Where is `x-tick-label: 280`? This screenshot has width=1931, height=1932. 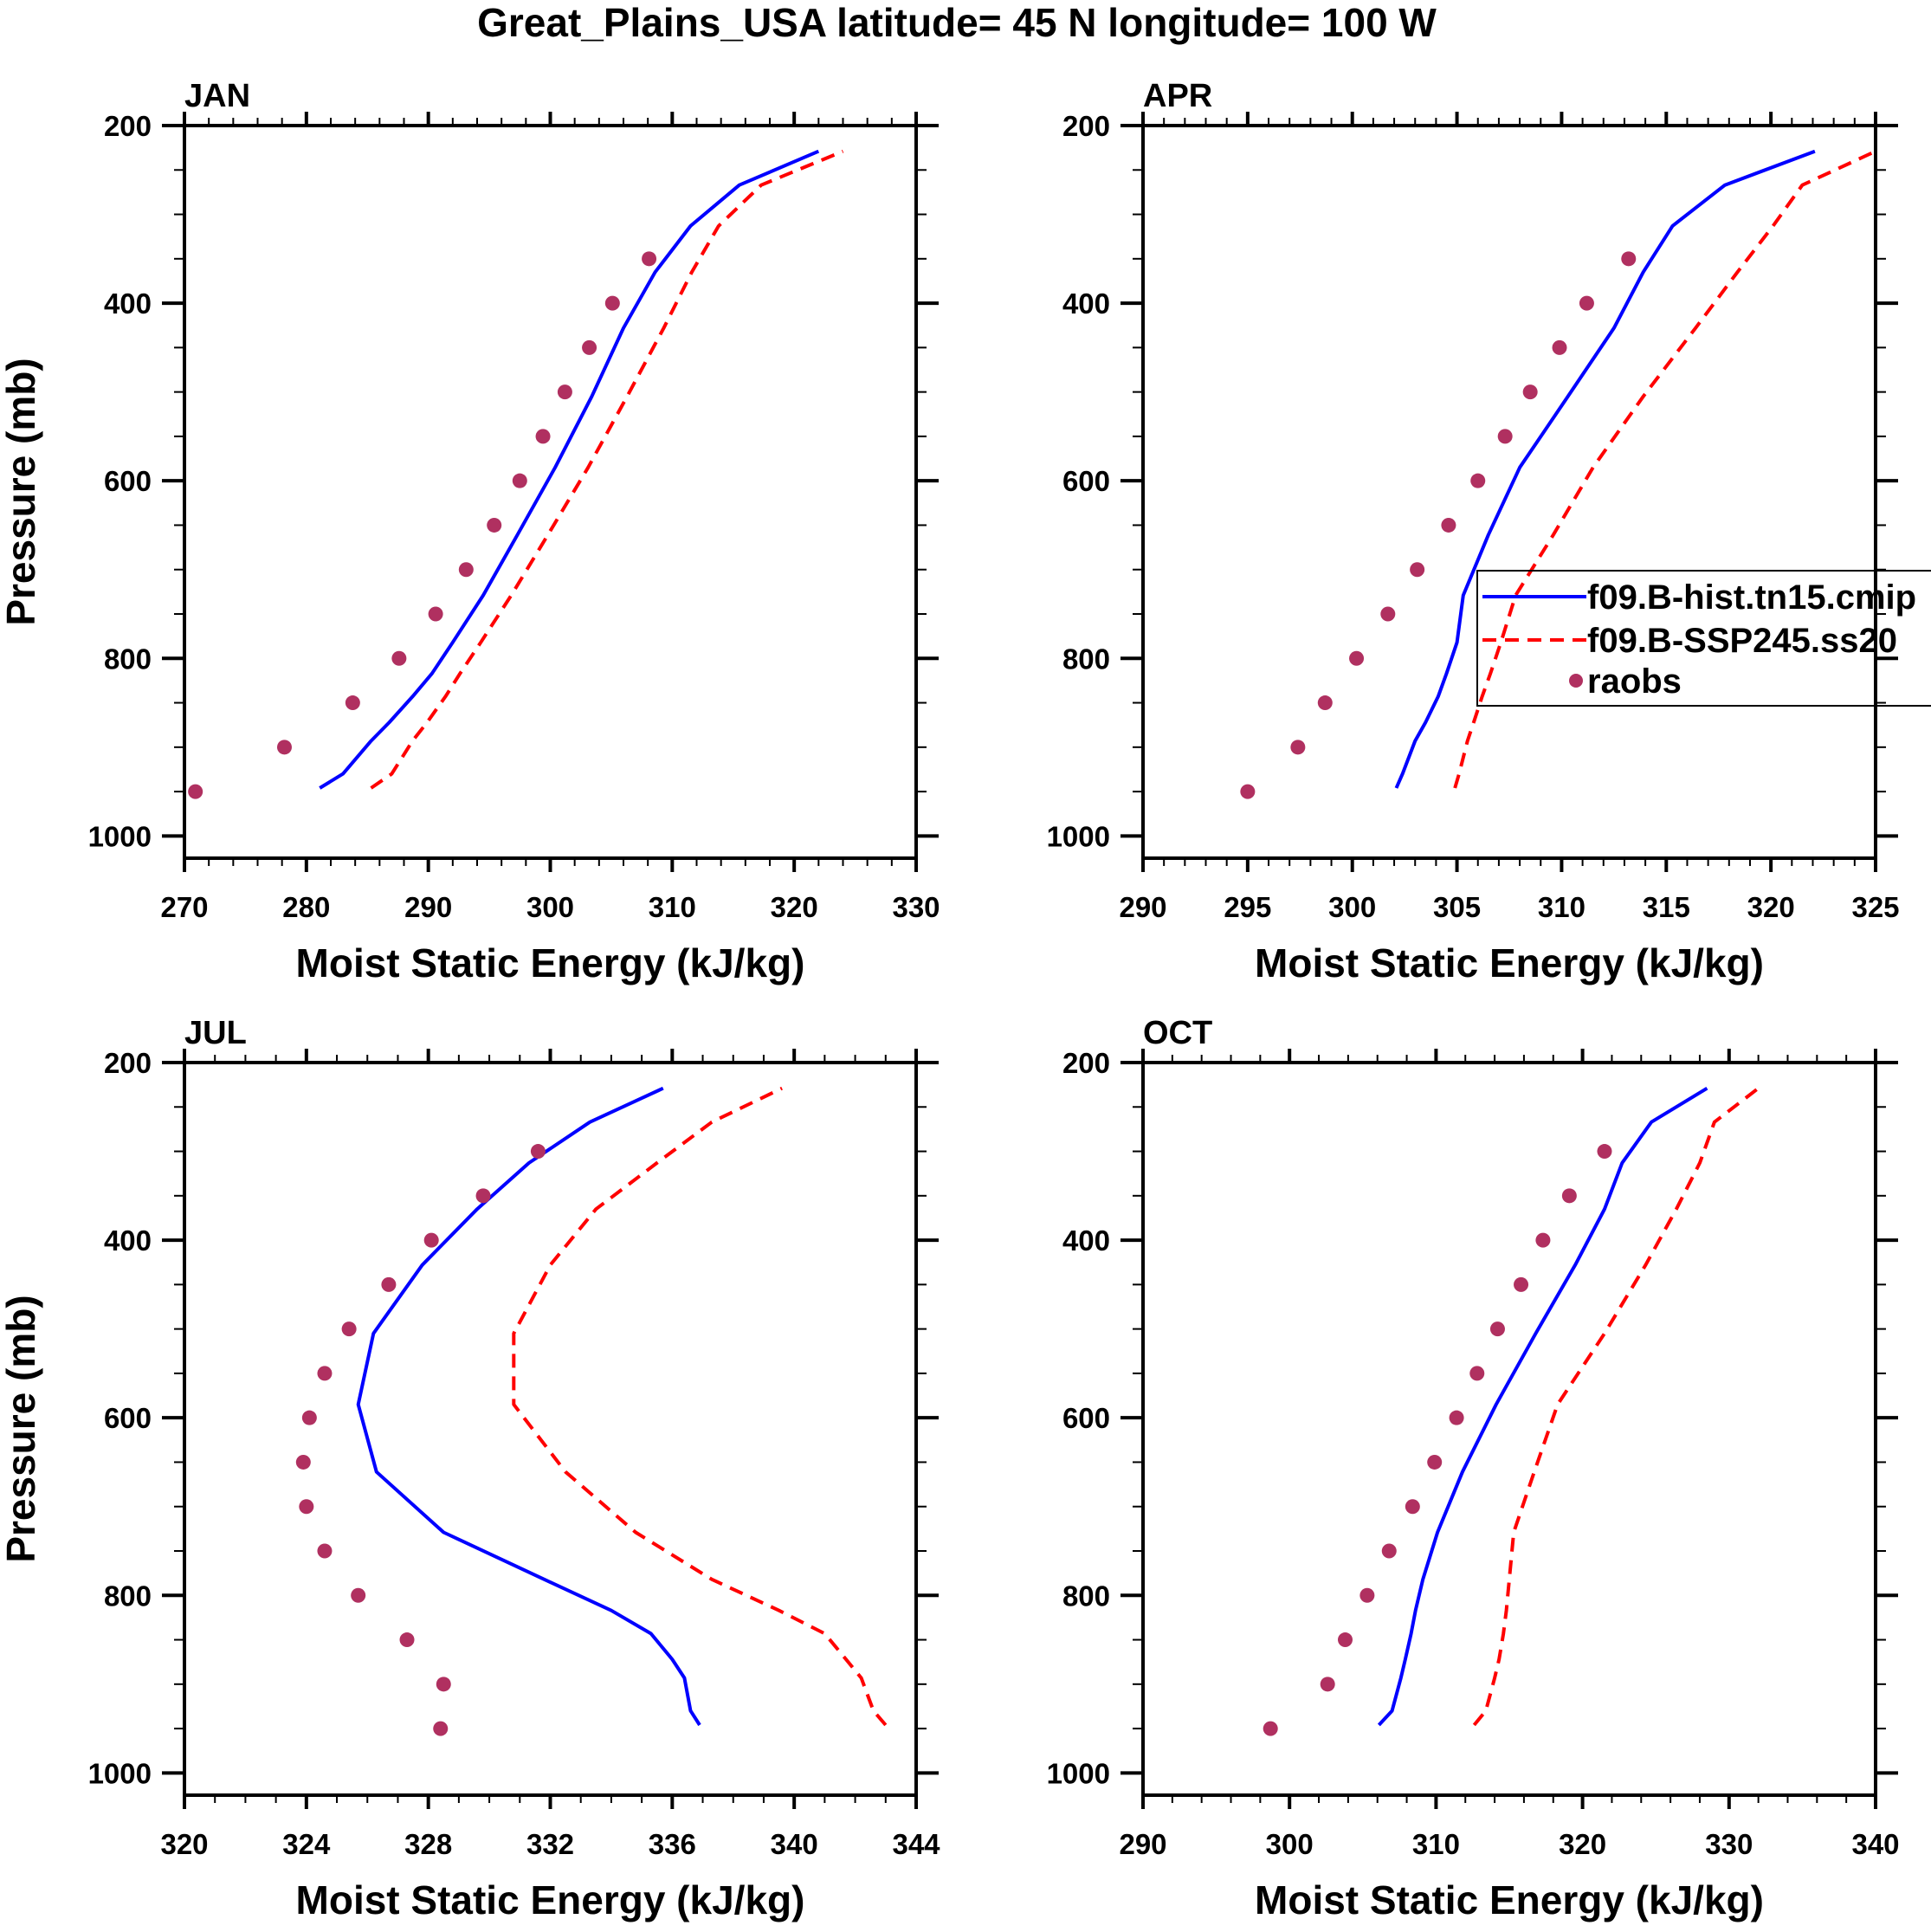 x-tick-label: 280 is located at coordinates (306, 907).